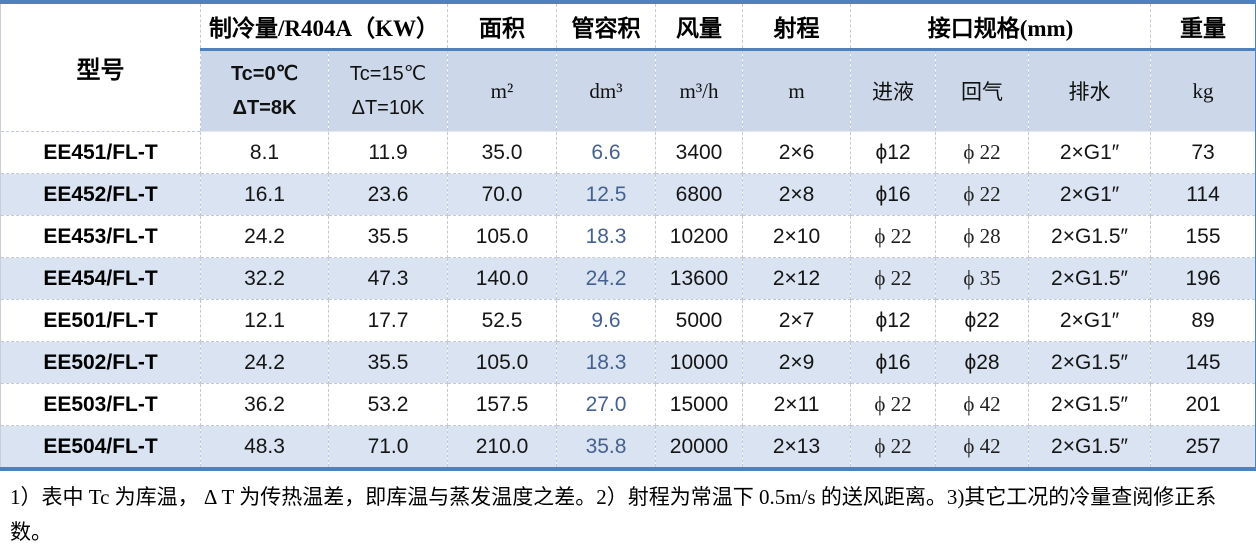 Image resolution: width=1256 pixels, height=549 pixels. Describe the element at coordinates (606, 279) in the screenshot. I see `cell-tube: 24.2` at that location.